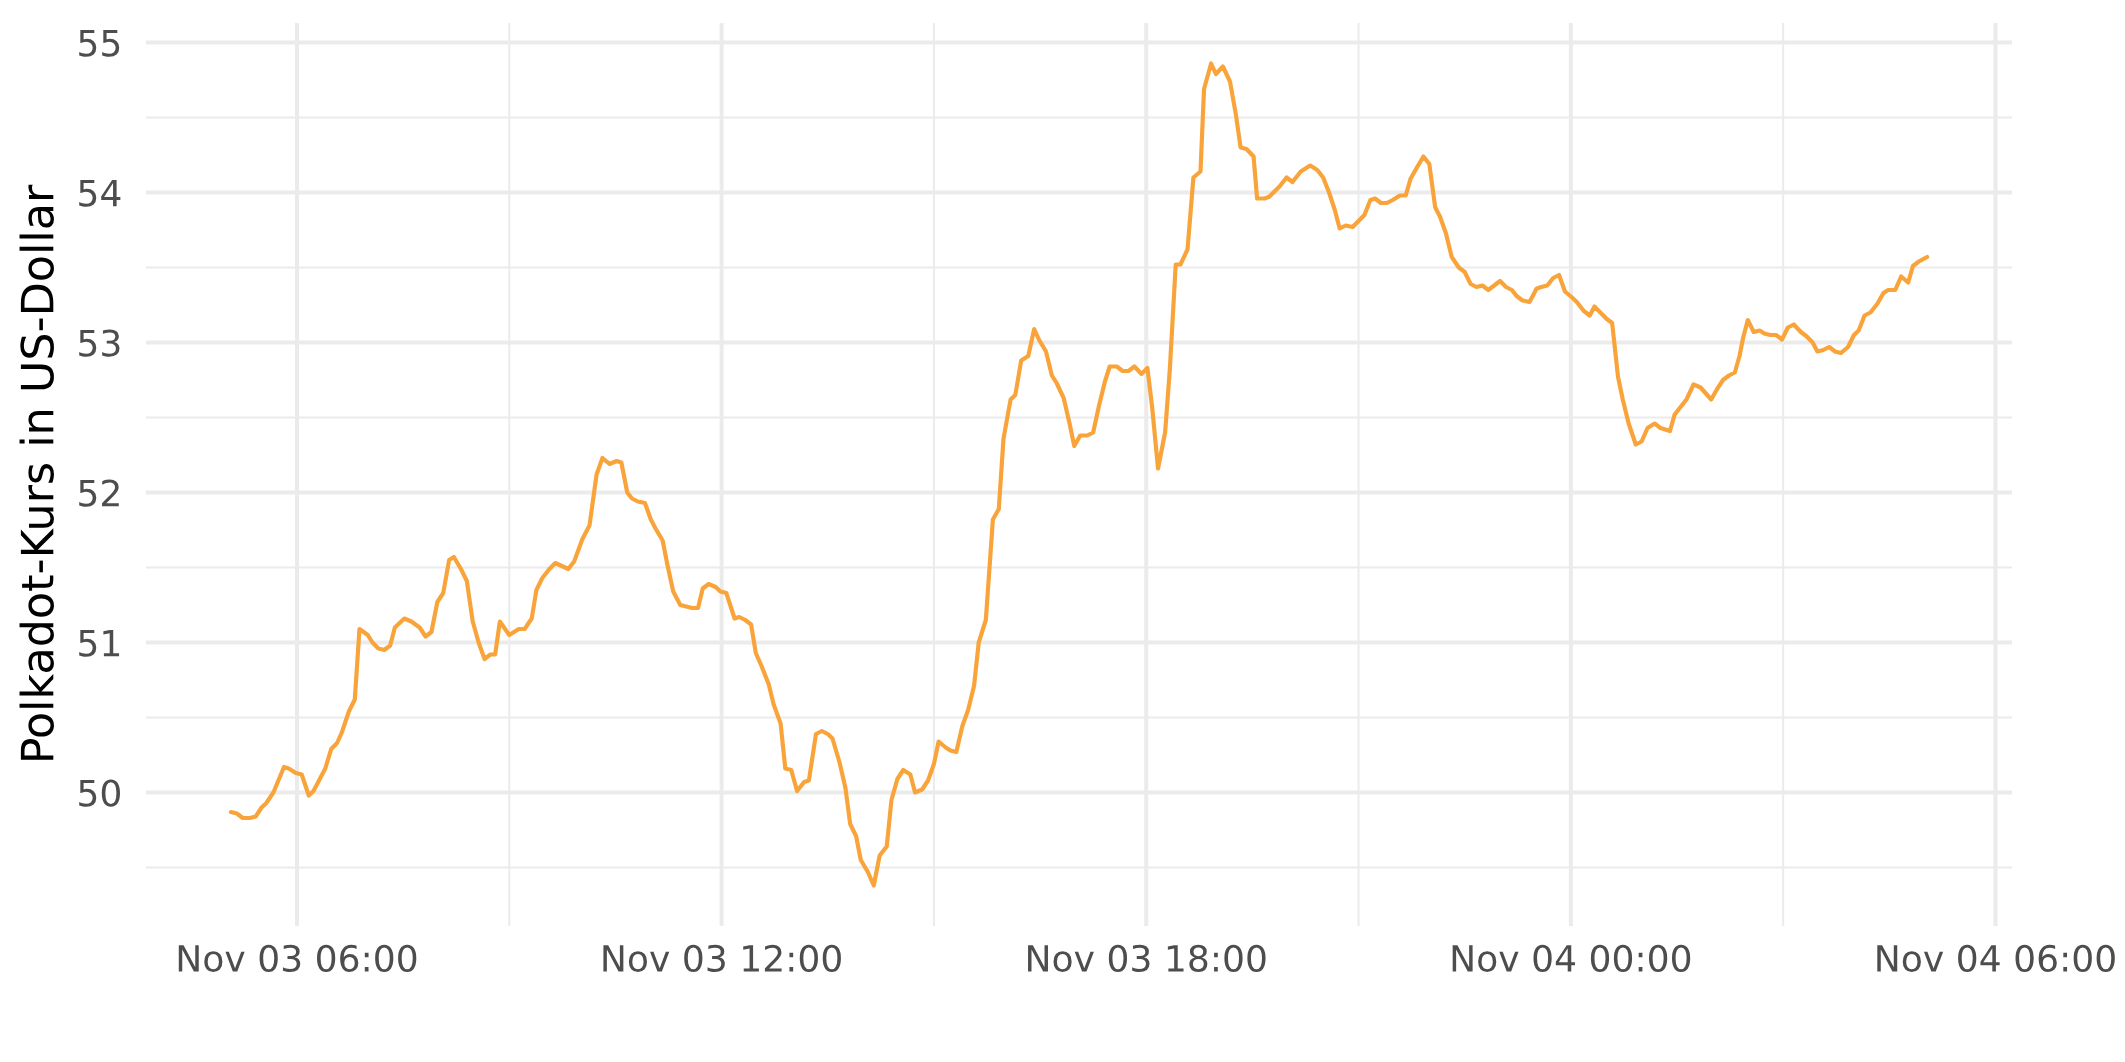  Describe the element at coordinates (99, 793) in the screenshot. I see `y-tick-label: 50` at that location.